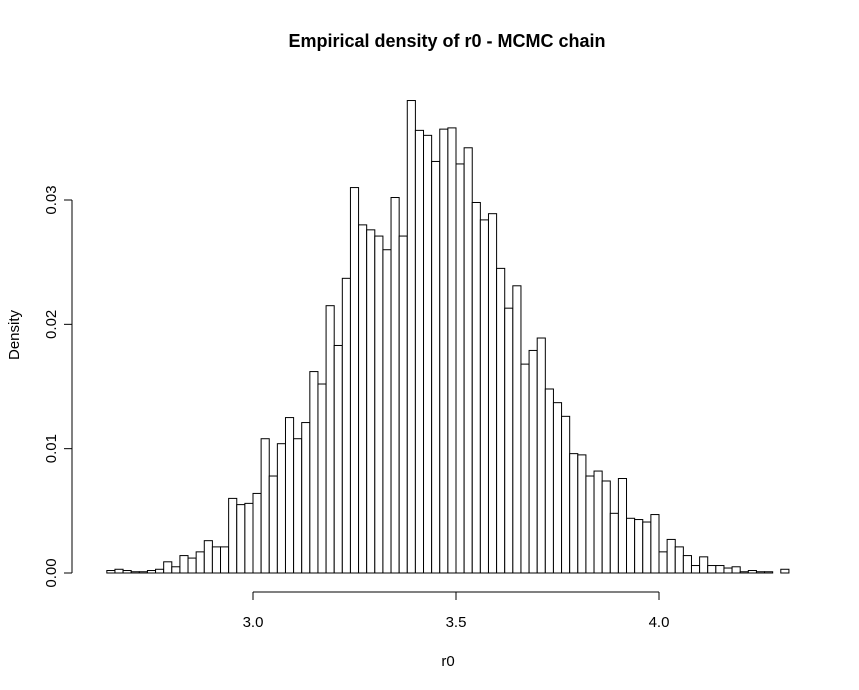 The width and height of the screenshot is (859, 690). What do you see at coordinates (253, 622) in the screenshot?
I see `x-tick-label: 3.0` at bounding box center [253, 622].